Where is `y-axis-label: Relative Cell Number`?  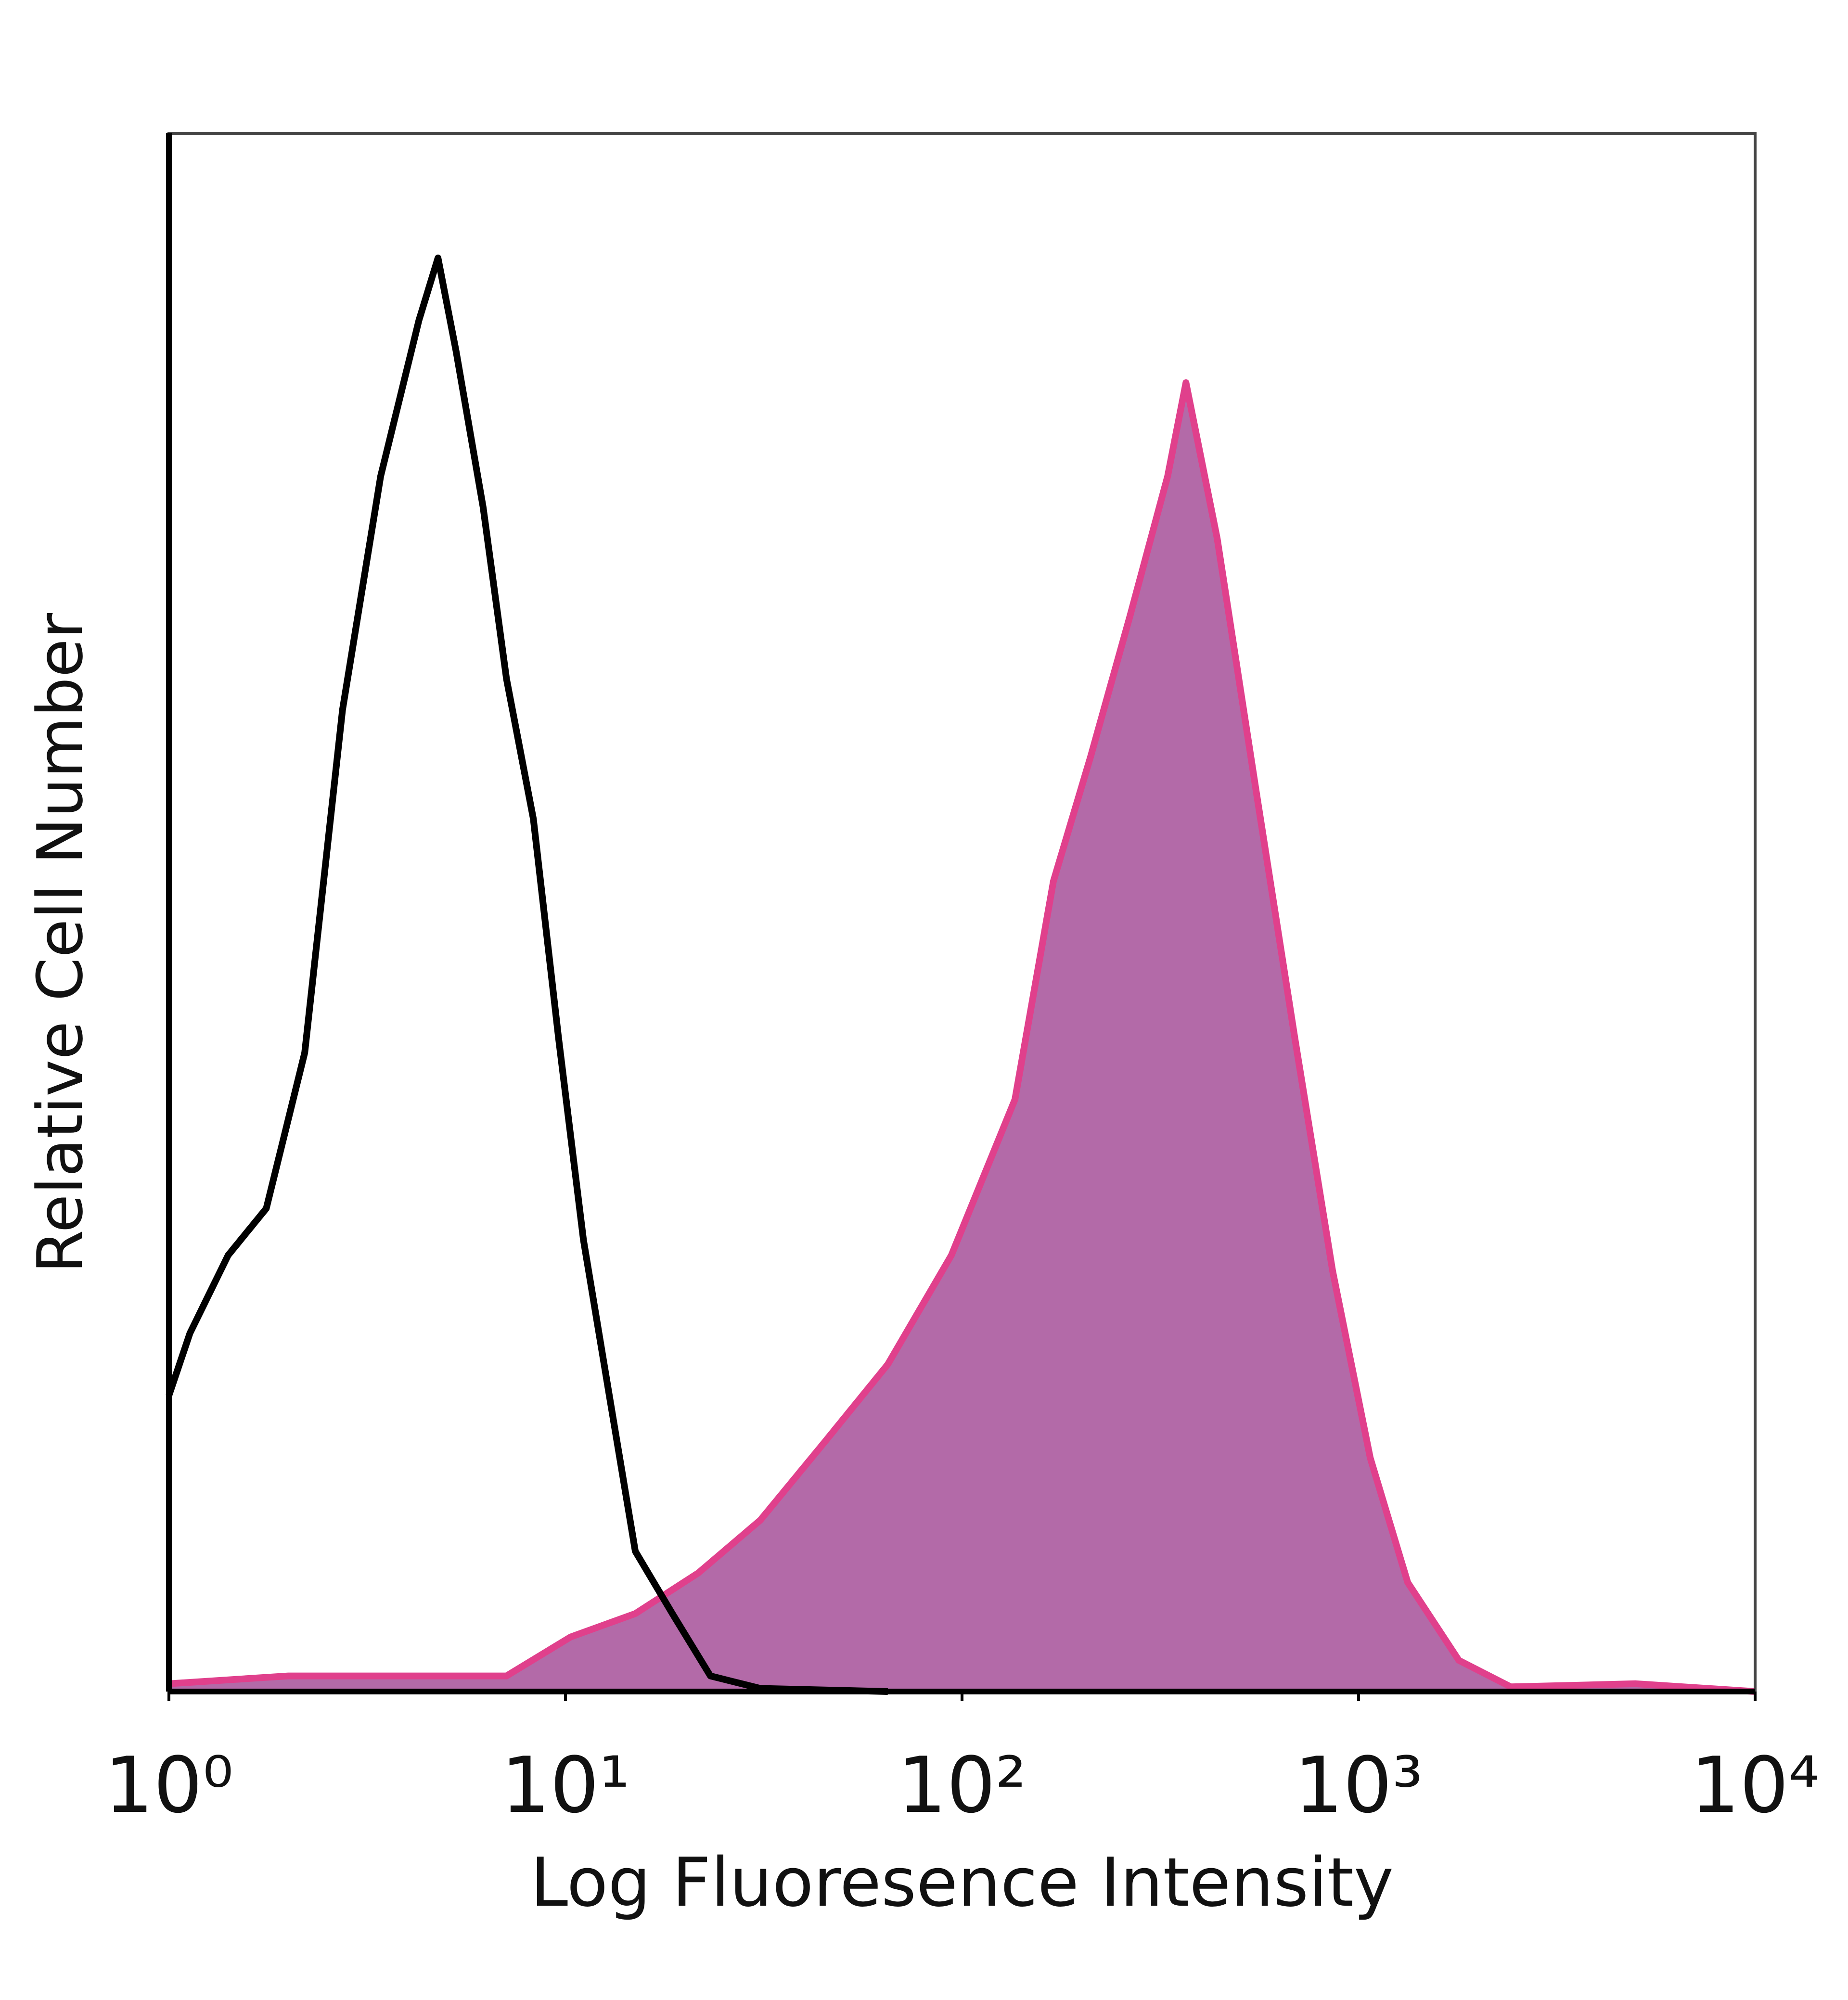
y-axis-label: Relative Cell Number is located at coordinates (60, 943).